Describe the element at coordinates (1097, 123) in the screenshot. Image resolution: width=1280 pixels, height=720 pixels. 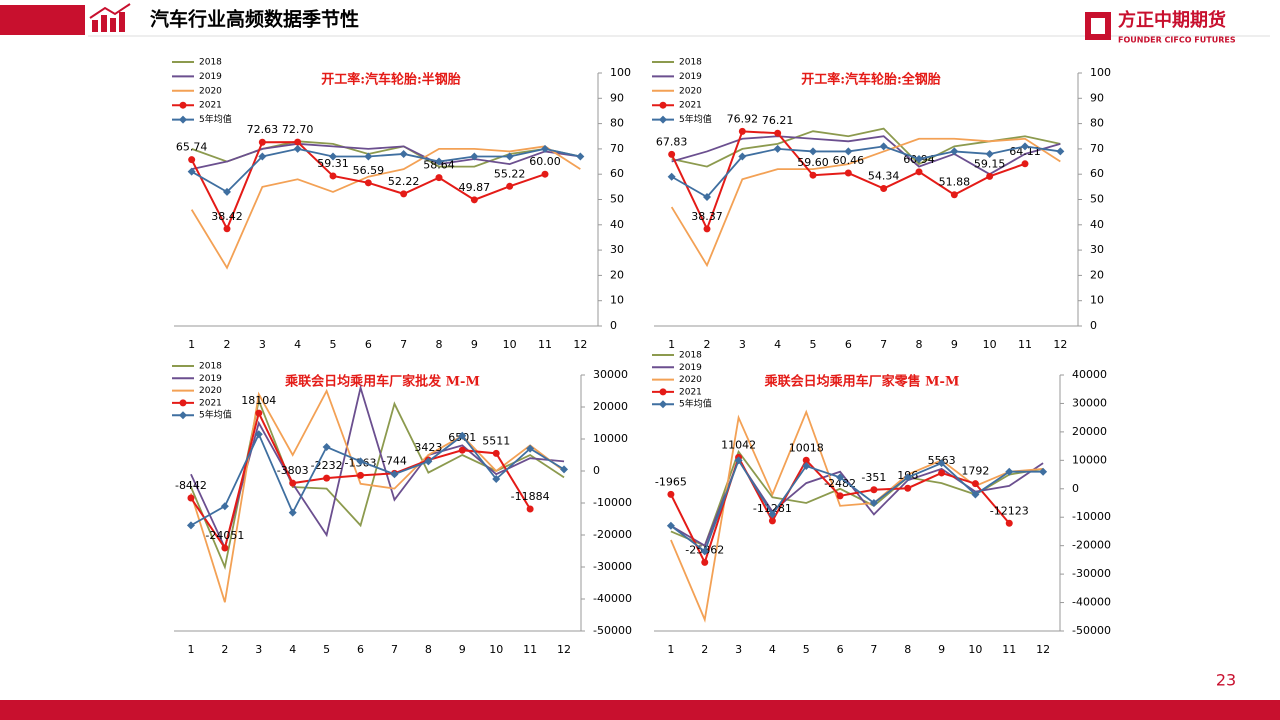
I see `y-tick-label: 80` at that location.